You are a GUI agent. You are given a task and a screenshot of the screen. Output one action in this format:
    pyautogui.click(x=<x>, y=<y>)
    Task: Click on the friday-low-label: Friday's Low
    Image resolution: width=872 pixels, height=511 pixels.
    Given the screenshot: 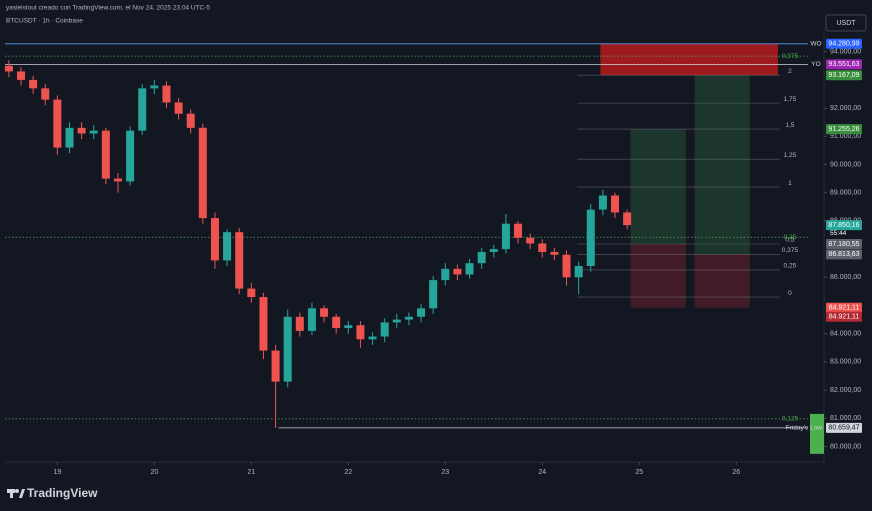 What is the action you would take?
    pyautogui.click(x=804, y=428)
    